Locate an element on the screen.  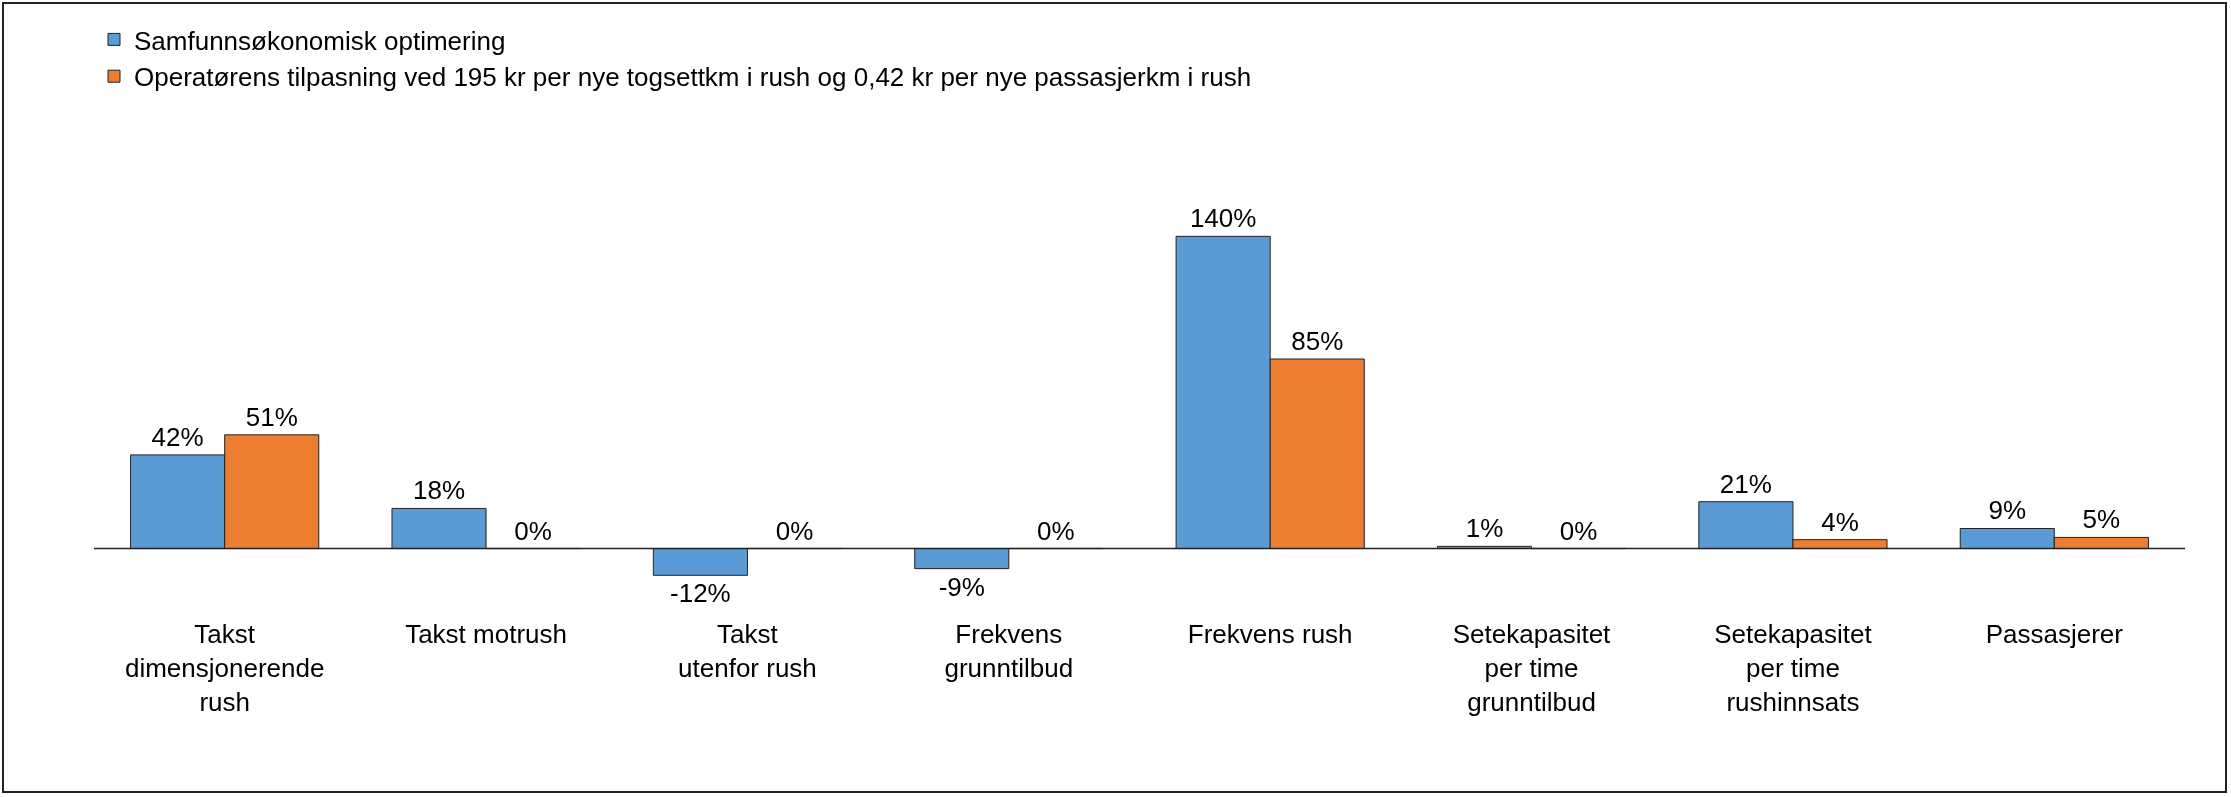
data-label: 18% is located at coordinates (439, 490).